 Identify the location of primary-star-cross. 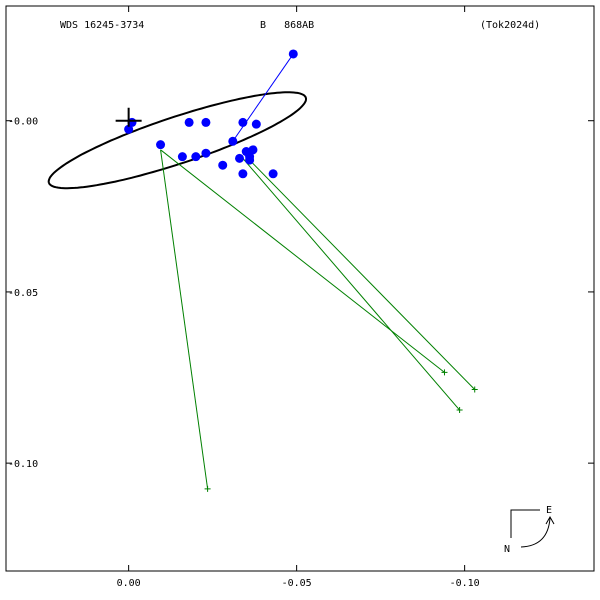
(128, 117).